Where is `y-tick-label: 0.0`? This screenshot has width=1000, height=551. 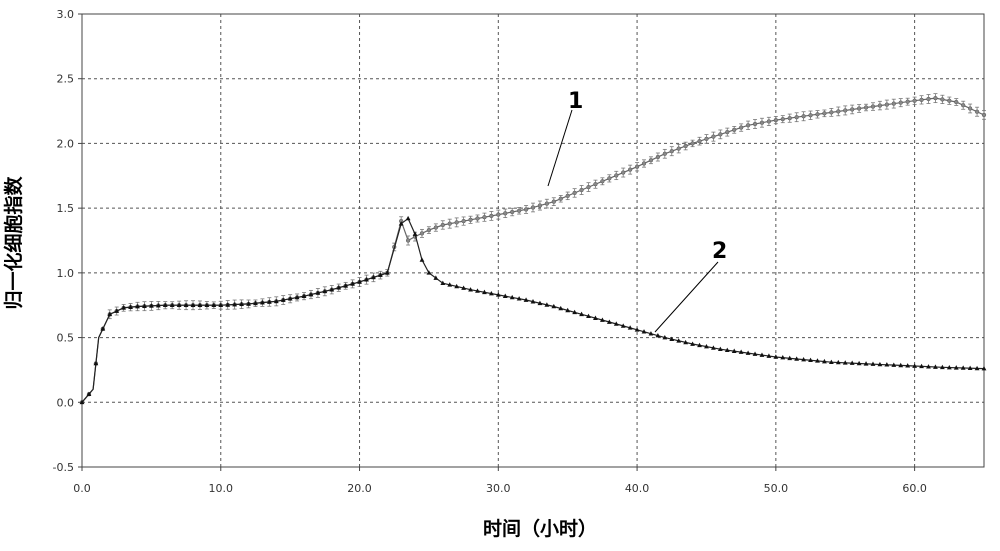 y-tick-label: 0.0 is located at coordinates (66, 402).